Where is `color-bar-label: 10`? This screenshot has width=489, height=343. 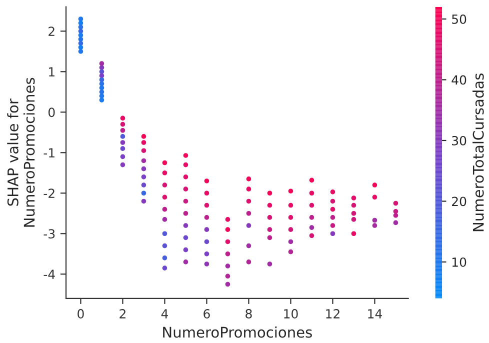
color-bar-label: 10 is located at coordinates (459, 262).